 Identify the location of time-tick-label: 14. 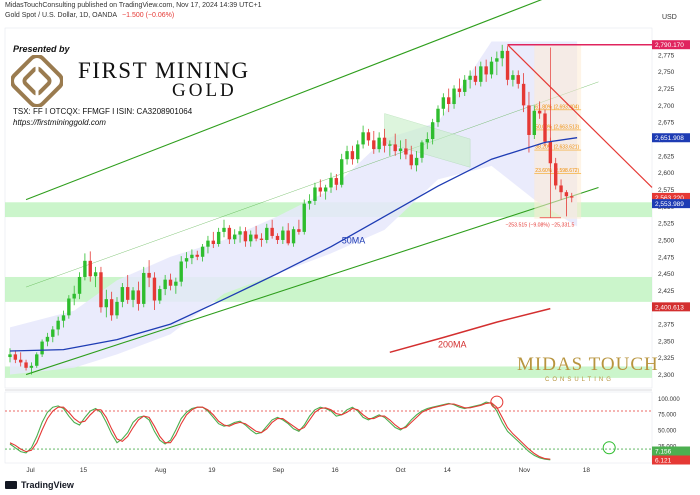
(448, 470).